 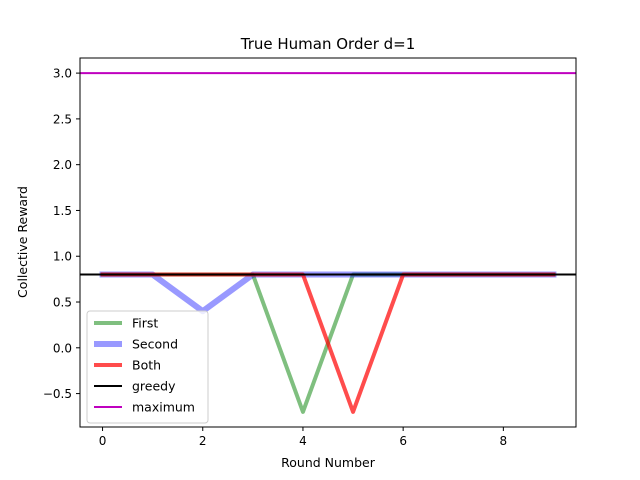 What do you see at coordinates (328, 462) in the screenshot?
I see `x-axis-label: Round Number` at bounding box center [328, 462].